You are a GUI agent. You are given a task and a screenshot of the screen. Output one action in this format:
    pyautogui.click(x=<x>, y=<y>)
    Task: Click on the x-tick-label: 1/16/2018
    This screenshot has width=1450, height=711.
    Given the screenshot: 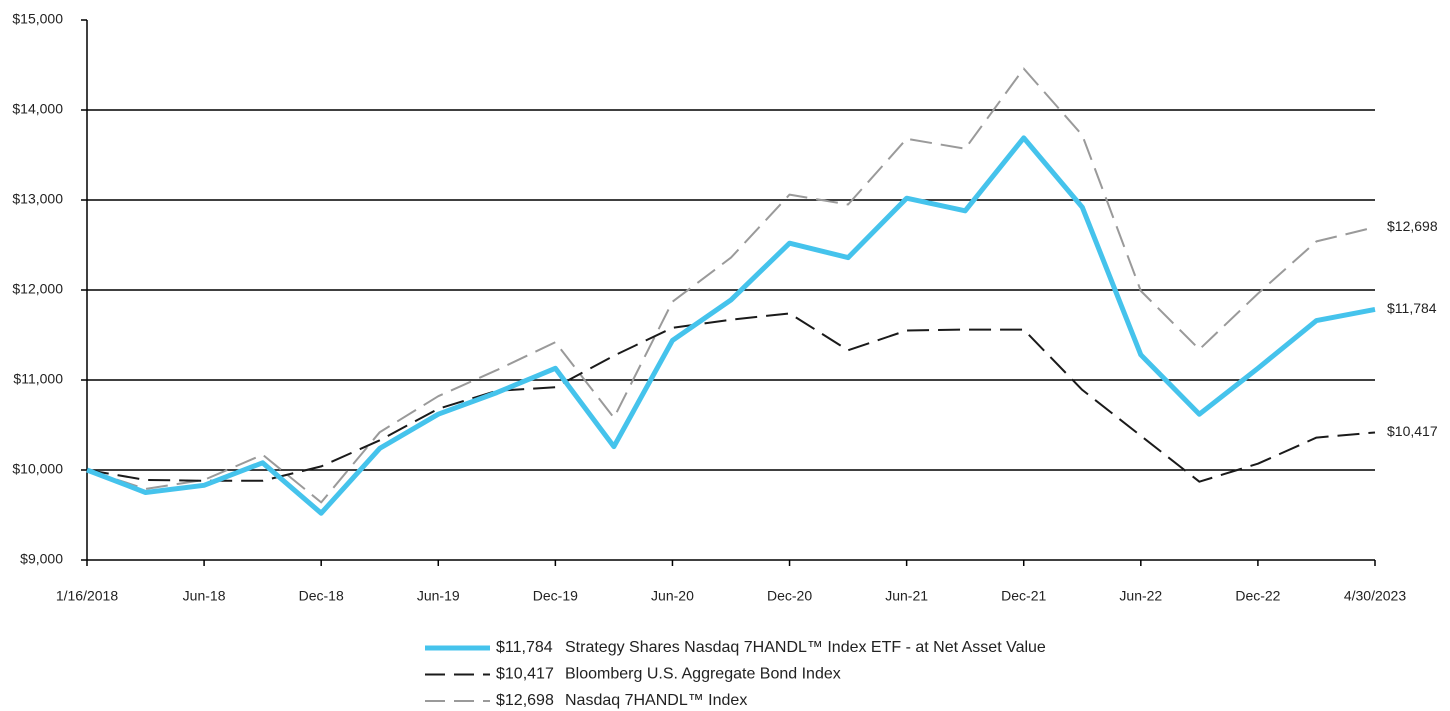 What is the action you would take?
    pyautogui.click(x=87, y=596)
    